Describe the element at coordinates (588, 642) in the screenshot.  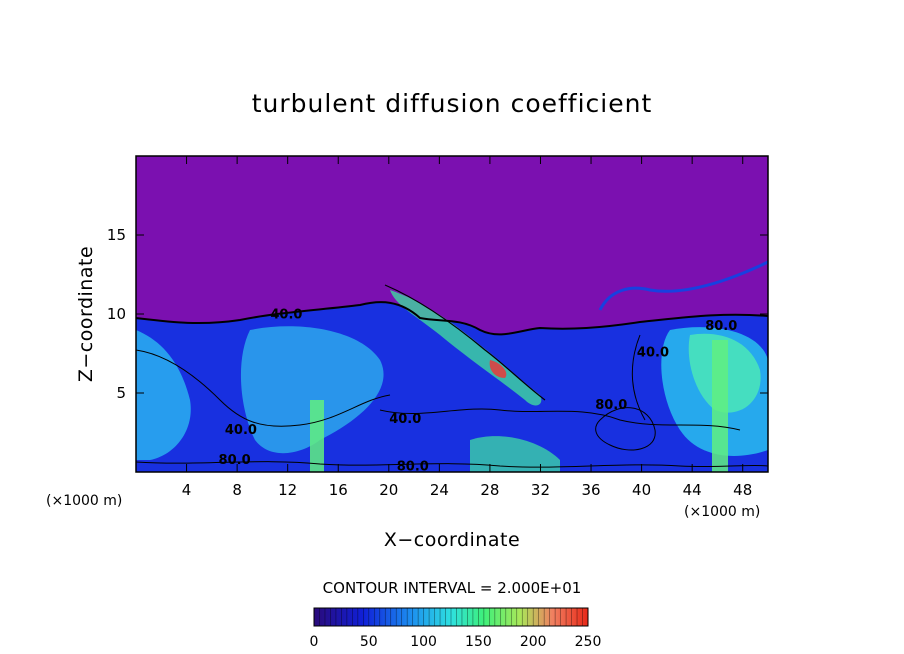
I see `colorbar-tick-label: 250` at that location.